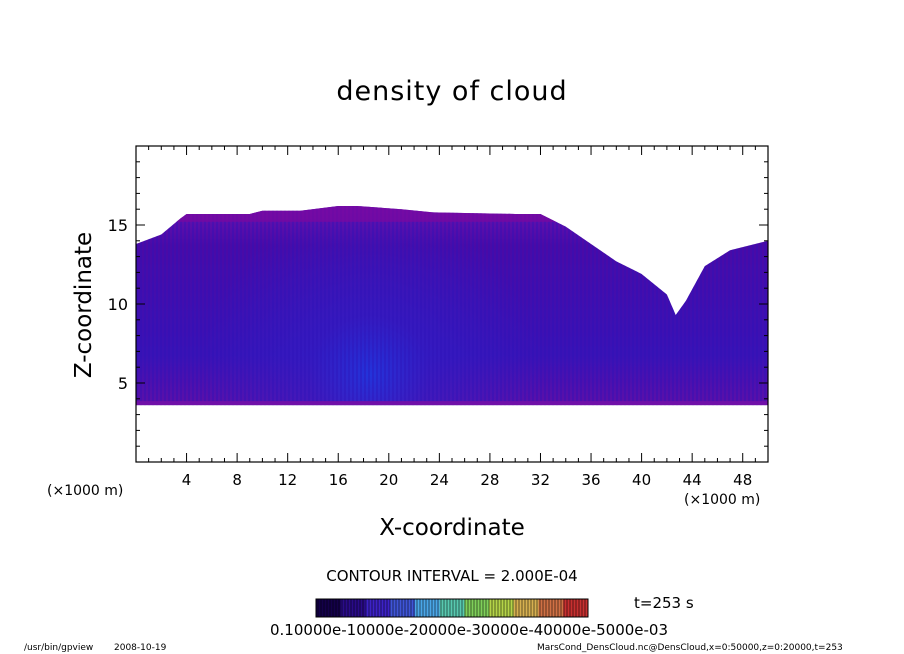  I want to click on x-tick-label: 36, so click(590, 480).